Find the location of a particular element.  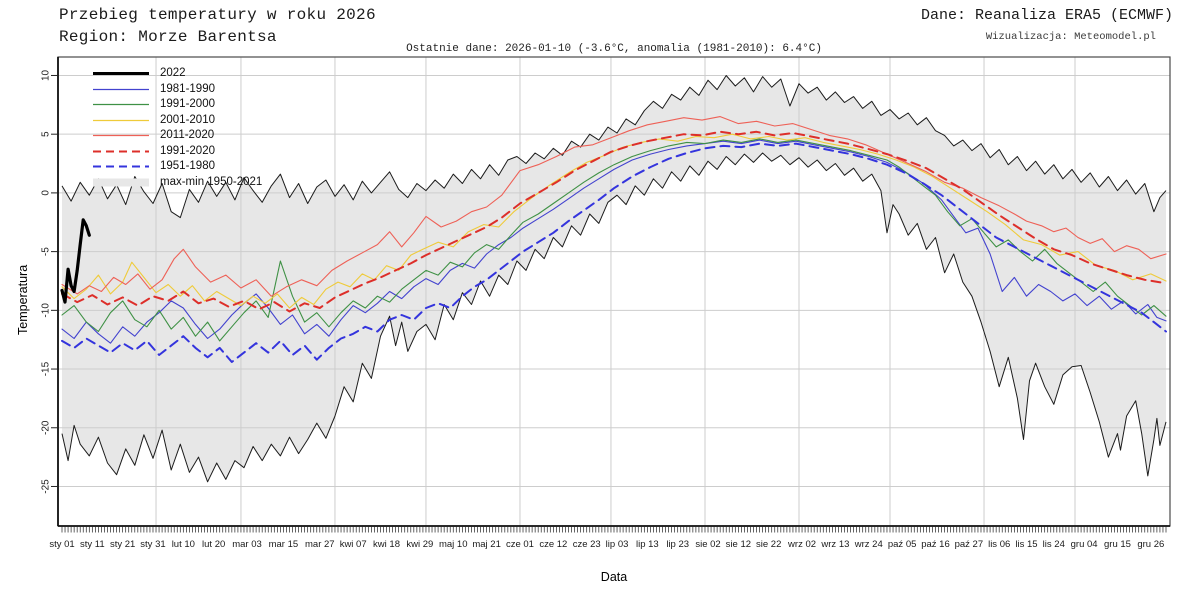

y-tick-label: -25 is located at coordinates (46, 486).